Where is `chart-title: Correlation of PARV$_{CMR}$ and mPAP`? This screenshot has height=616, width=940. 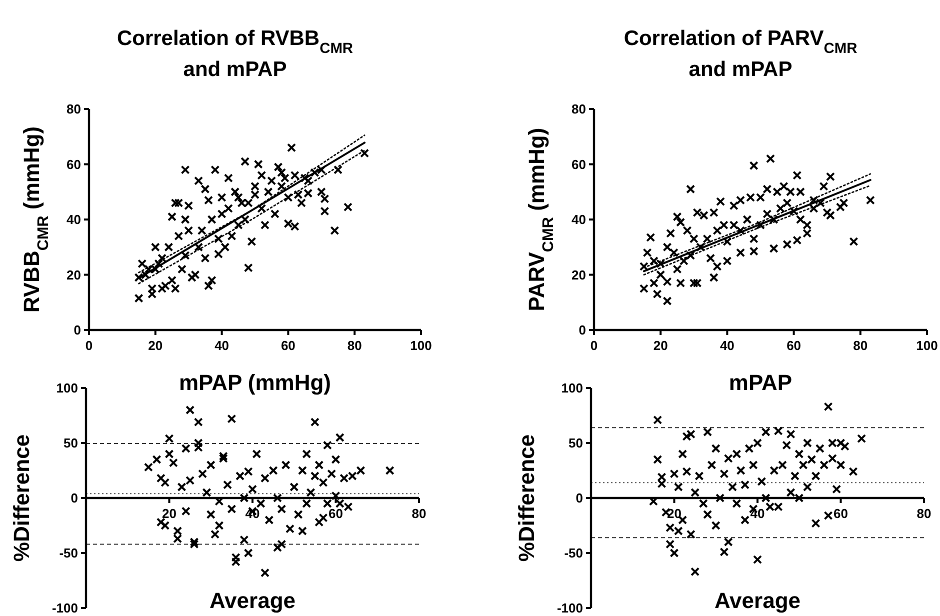 chart-title: Correlation of PARV$_{CMR}$ and mPAP is located at coordinates (741, 54).